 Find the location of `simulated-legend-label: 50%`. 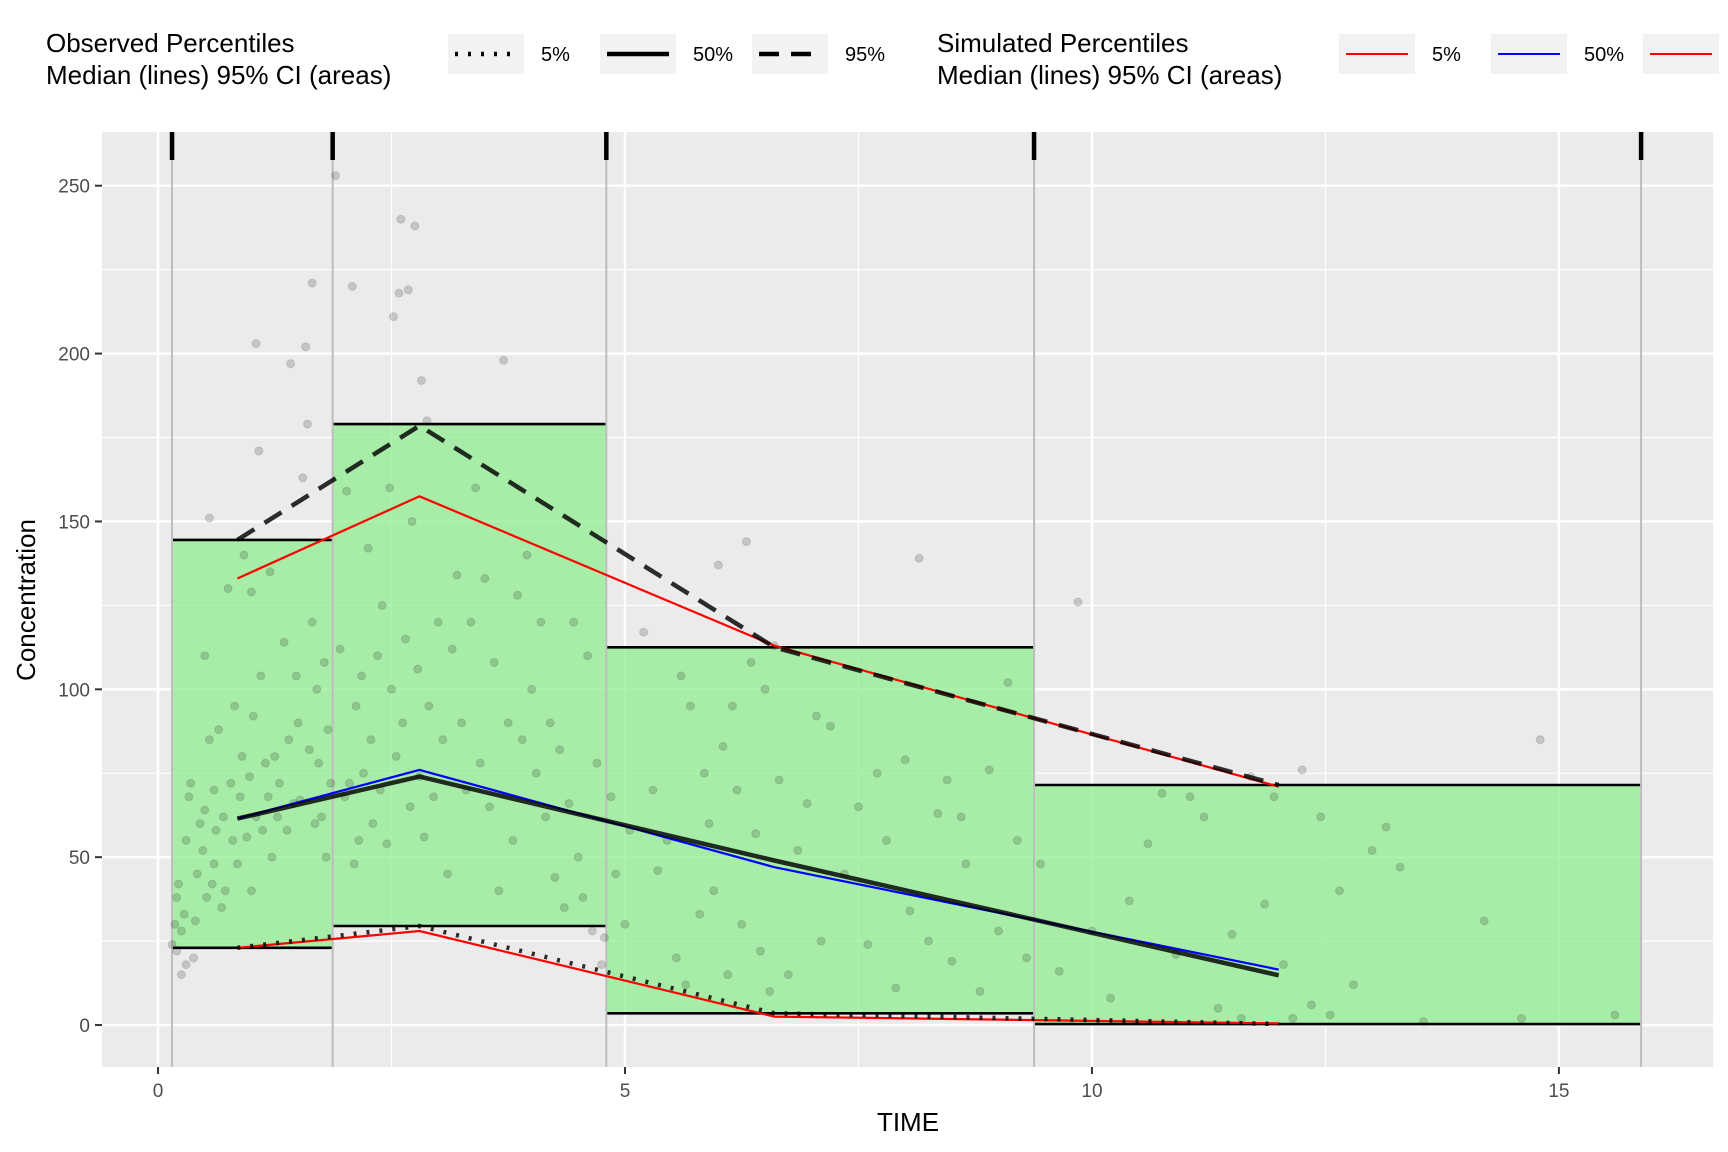

simulated-legend-label: 50% is located at coordinates (1604, 55).